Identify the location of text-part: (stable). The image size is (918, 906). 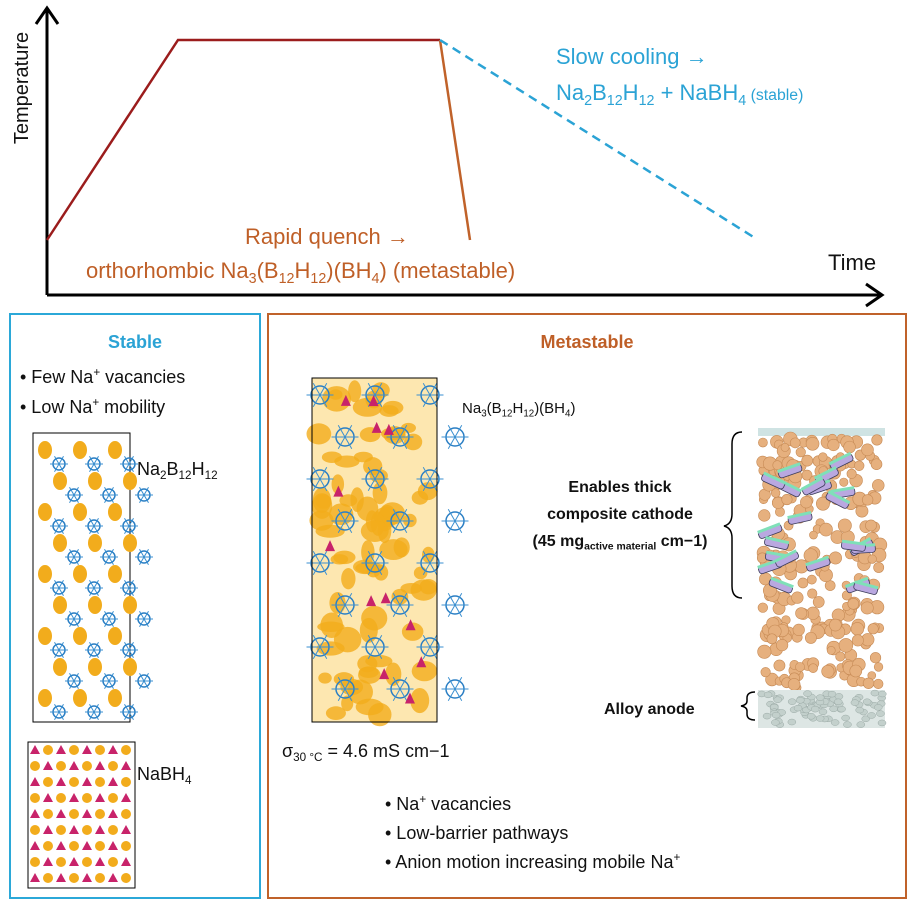
(775, 95).